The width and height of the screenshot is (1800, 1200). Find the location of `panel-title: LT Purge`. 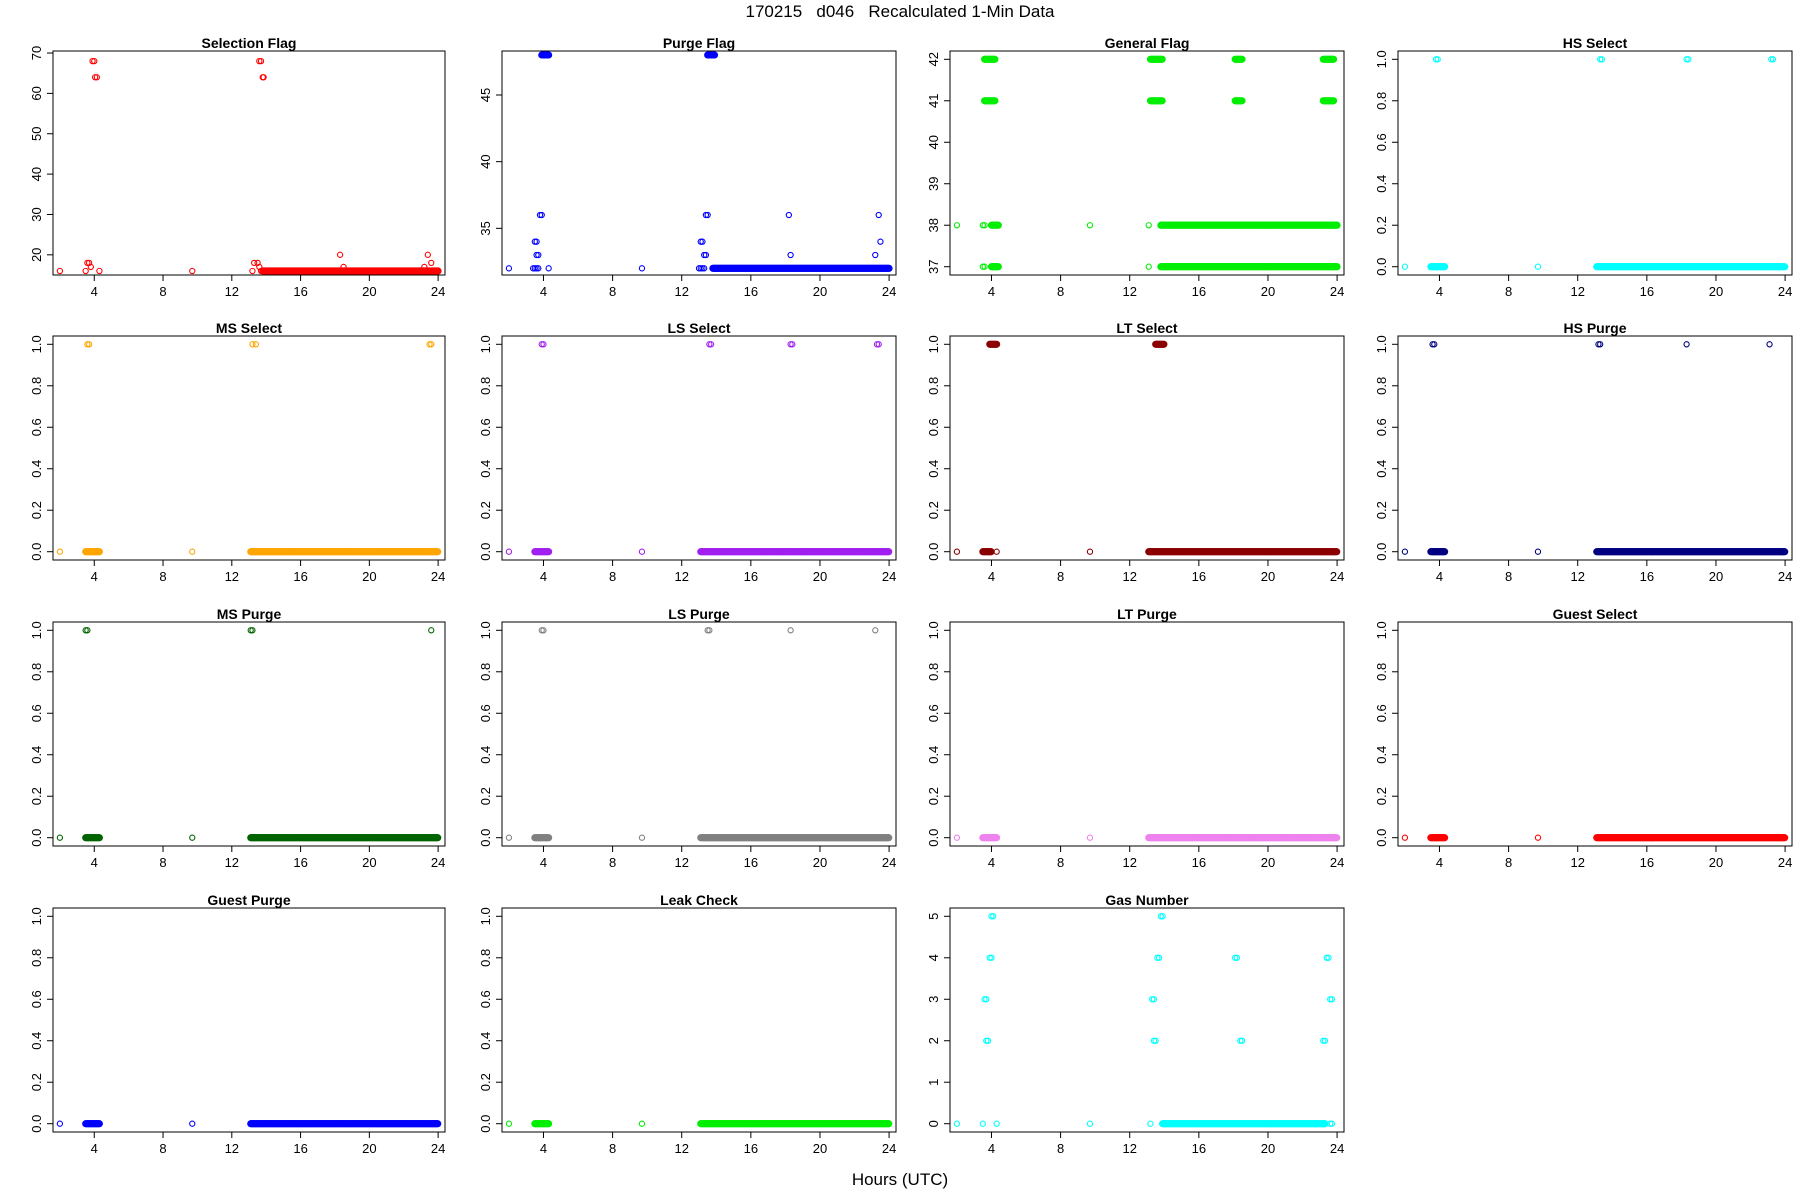

panel-title: LT Purge is located at coordinates (1147, 614).